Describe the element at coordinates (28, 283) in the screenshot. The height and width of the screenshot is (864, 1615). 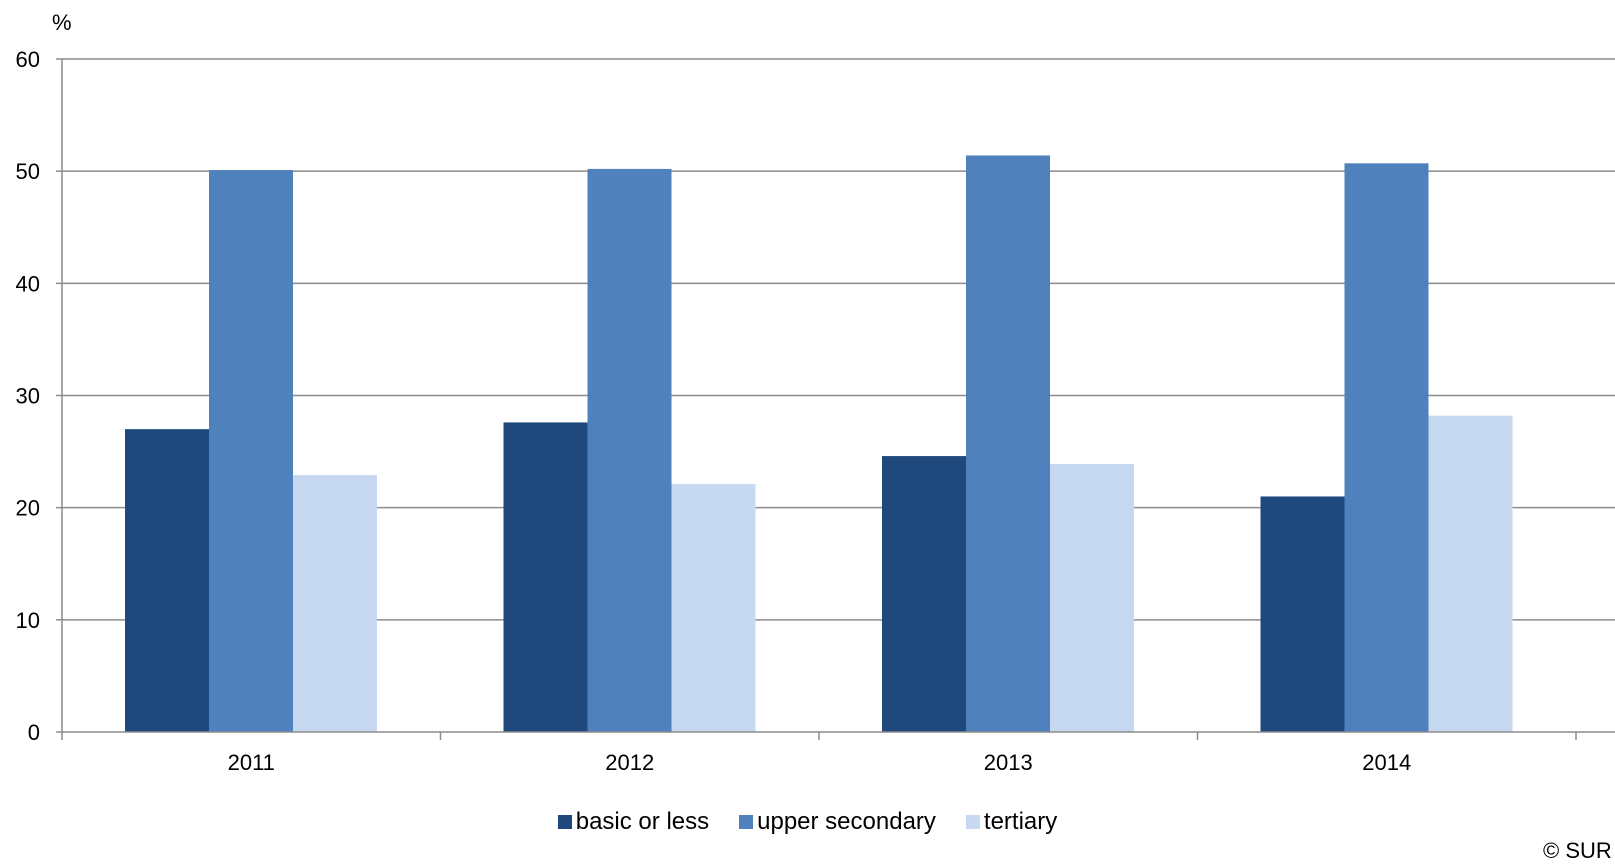
I see `y-tick-label: 40` at that location.